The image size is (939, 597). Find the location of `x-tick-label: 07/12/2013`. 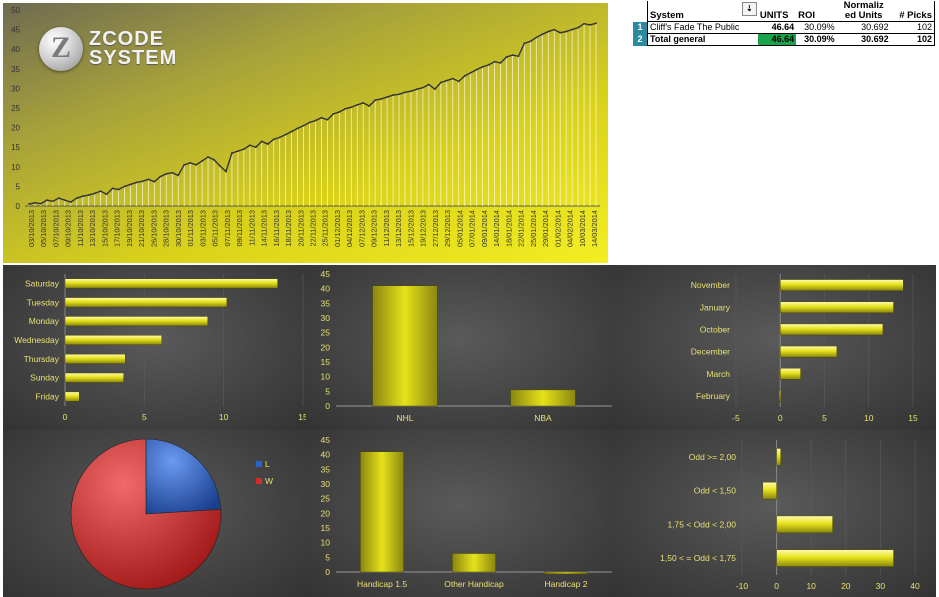

x-tick-label: 07/12/2013 is located at coordinates (361, 228).